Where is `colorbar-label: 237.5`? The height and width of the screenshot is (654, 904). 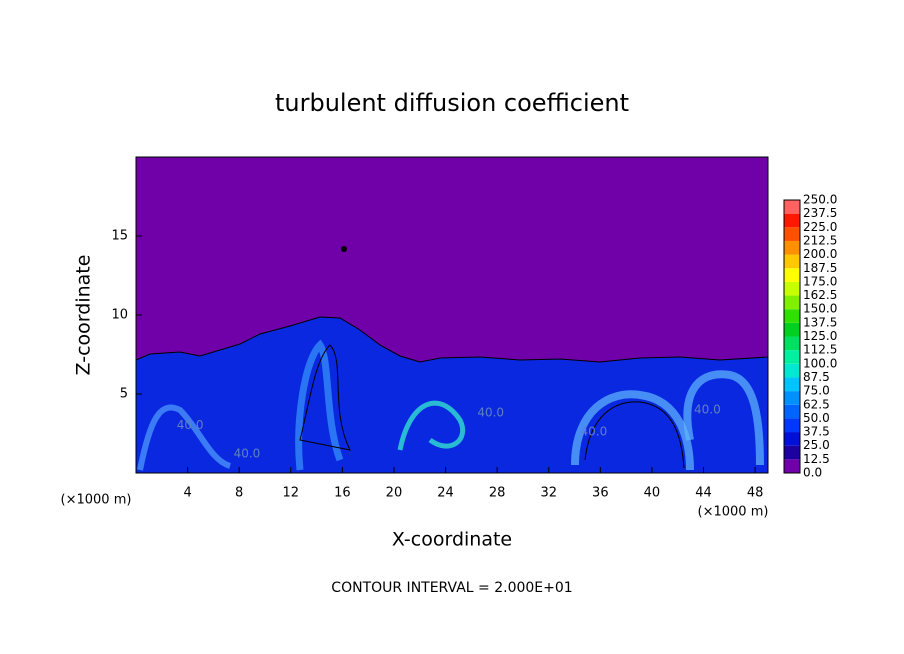
colorbar-label: 237.5 is located at coordinates (820, 213).